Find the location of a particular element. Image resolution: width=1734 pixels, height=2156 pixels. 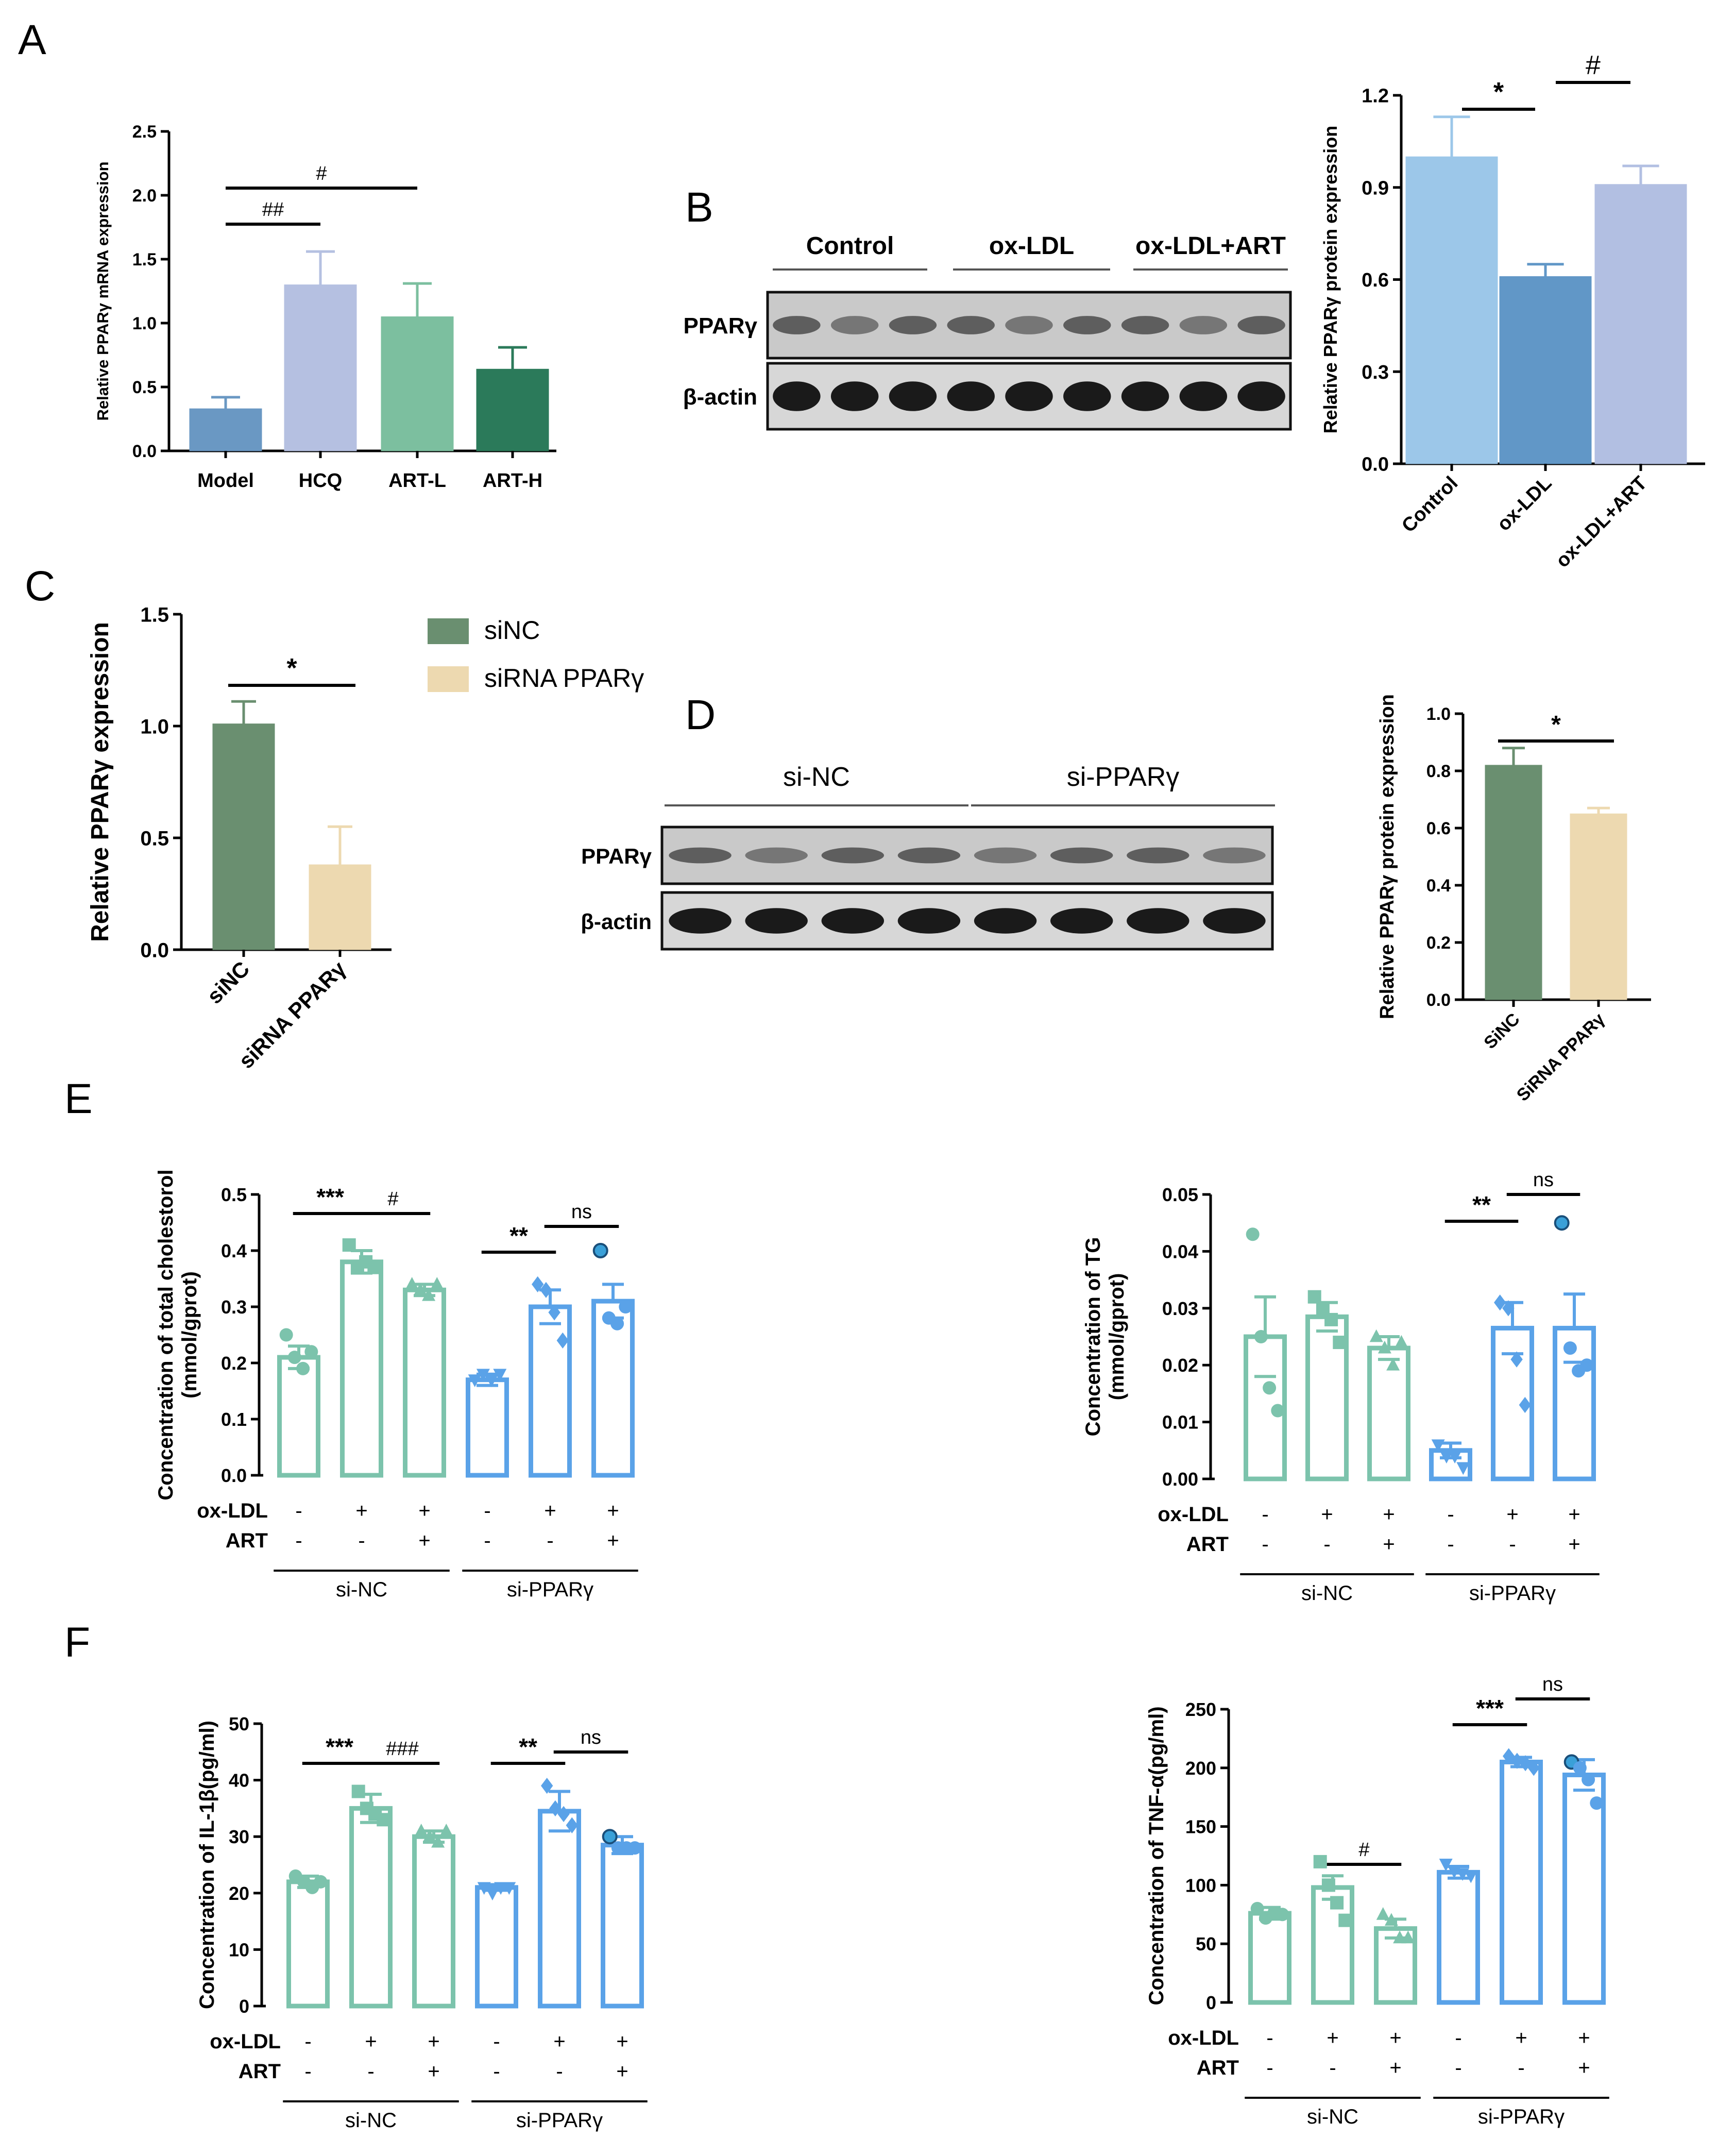

chart-e1-significance-label: *** is located at coordinates (330, 1197).